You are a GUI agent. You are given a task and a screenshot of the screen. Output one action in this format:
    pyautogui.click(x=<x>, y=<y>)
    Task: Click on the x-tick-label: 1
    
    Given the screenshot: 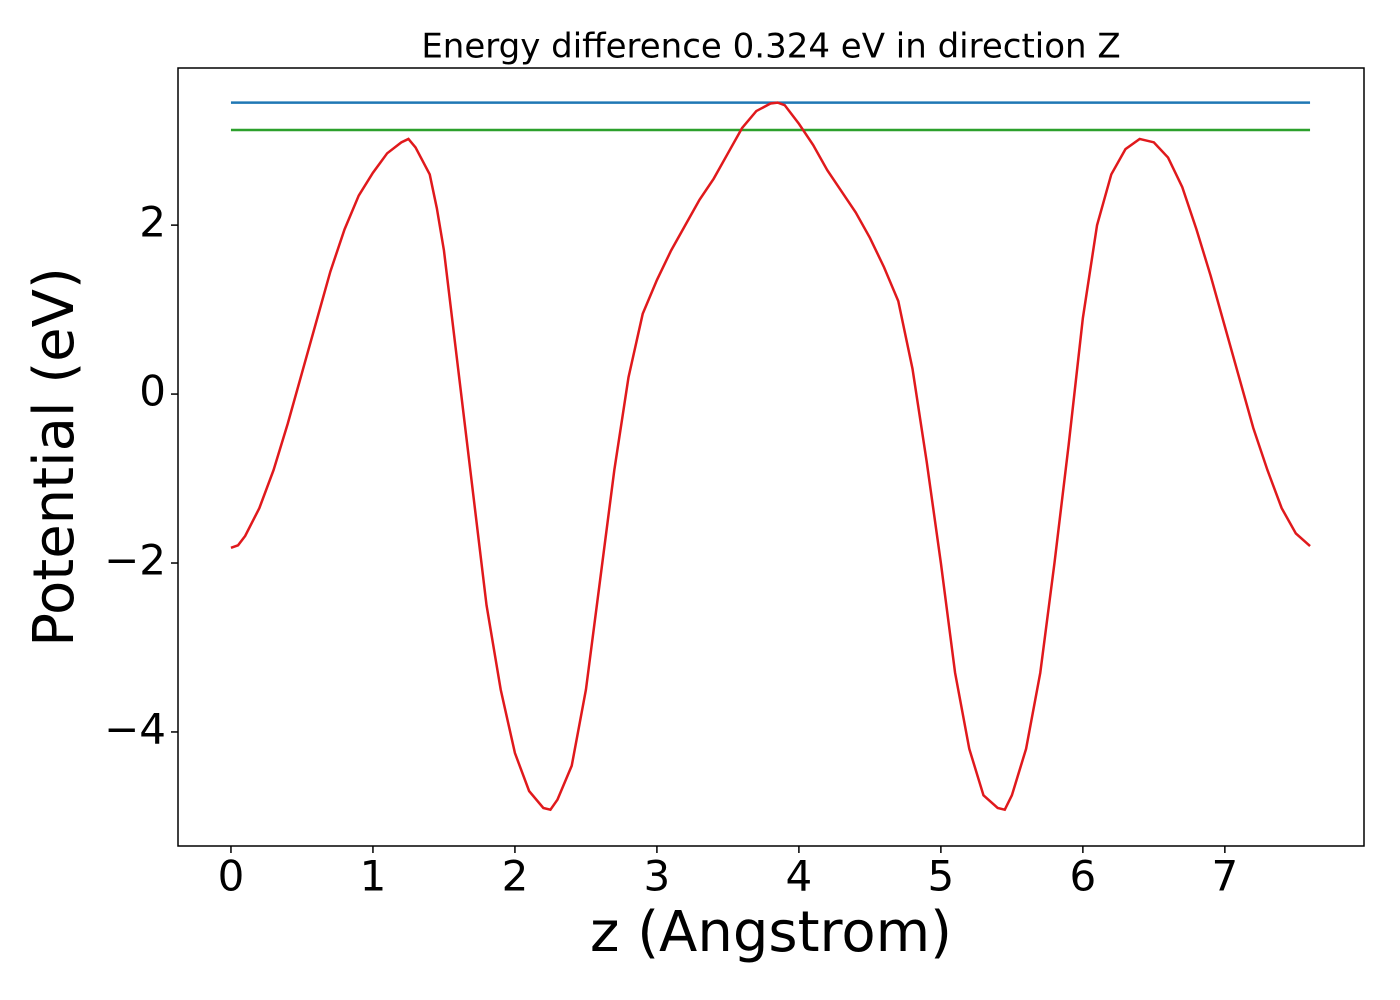 What is the action you would take?
    pyautogui.click(x=373, y=876)
    